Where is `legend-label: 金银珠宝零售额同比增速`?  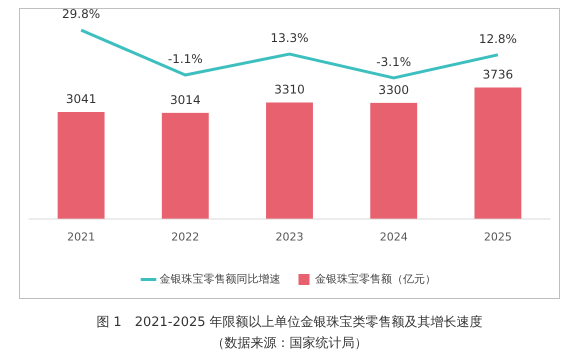
legend-label: 金银珠宝零售额同比增速 is located at coordinates (220, 279).